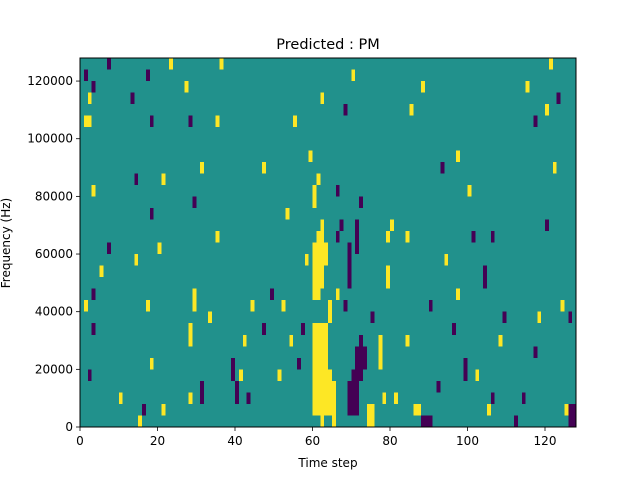 The height and width of the screenshot is (480, 640). What do you see at coordinates (389, 441) in the screenshot?
I see `x-tick-label: 80` at bounding box center [389, 441].